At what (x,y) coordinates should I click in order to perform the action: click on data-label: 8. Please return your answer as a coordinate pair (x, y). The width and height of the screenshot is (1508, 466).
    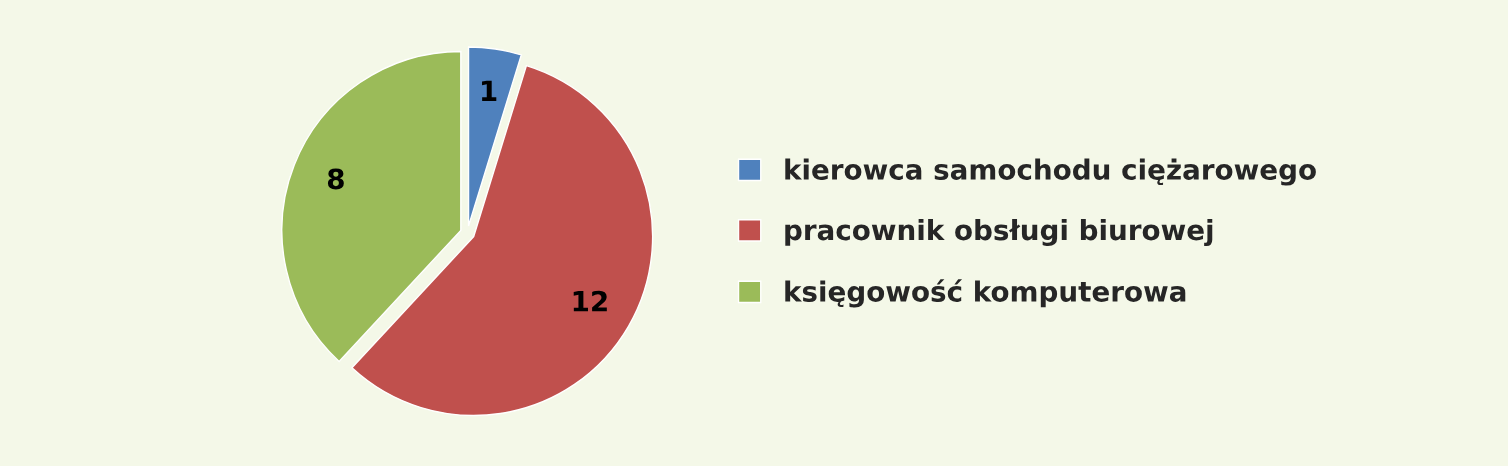
    Looking at the image, I should click on (335, 179).